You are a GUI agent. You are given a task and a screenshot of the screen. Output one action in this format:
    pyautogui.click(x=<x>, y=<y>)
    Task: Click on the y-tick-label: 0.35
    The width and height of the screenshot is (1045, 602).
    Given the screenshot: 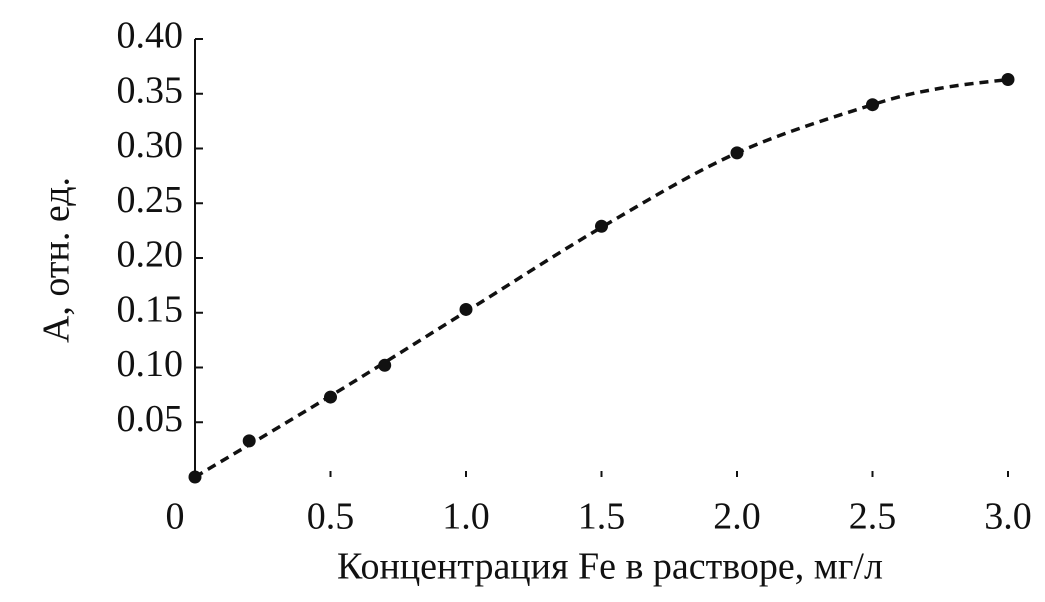 What is the action you would take?
    pyautogui.click(x=150, y=90)
    